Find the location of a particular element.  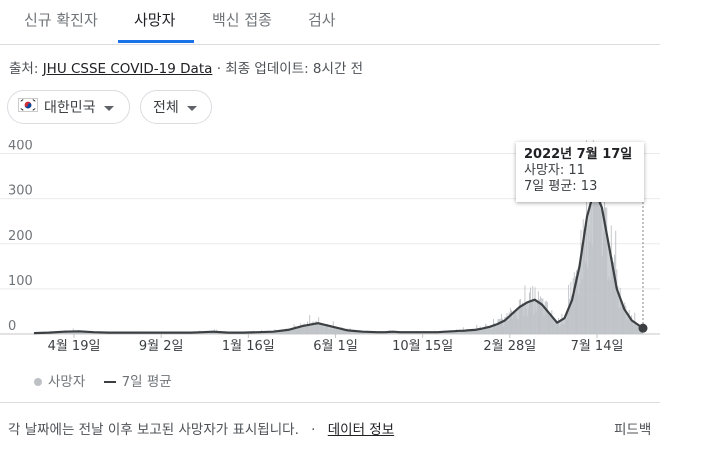

tab-tests: 검사 is located at coordinates (322, 20).